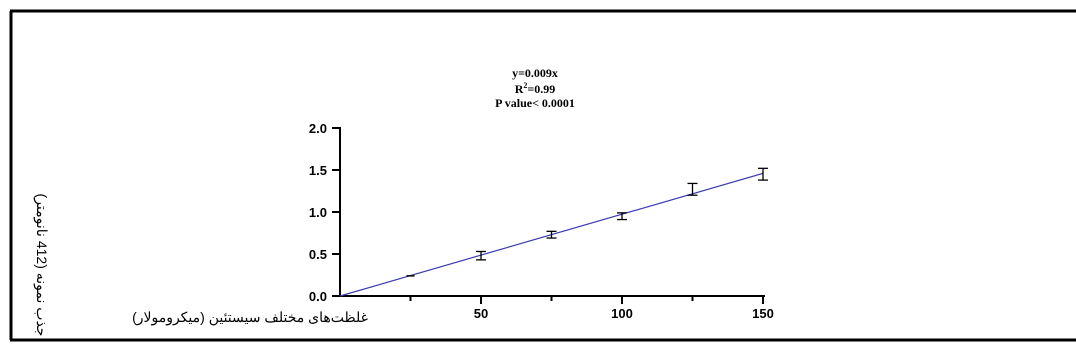 This screenshot has height=360, width=1076. What do you see at coordinates (591, 308) in the screenshot?
I see `x-tick-group: 50 100 150` at bounding box center [591, 308].